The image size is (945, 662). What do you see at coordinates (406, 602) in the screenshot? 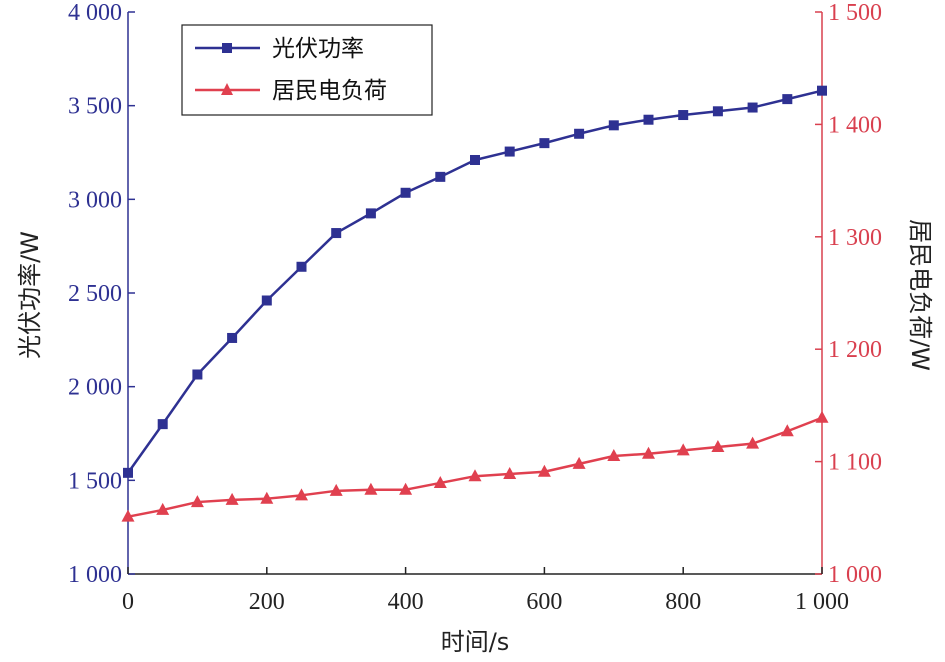
I see `x-tick-label: 400` at bounding box center [406, 602].